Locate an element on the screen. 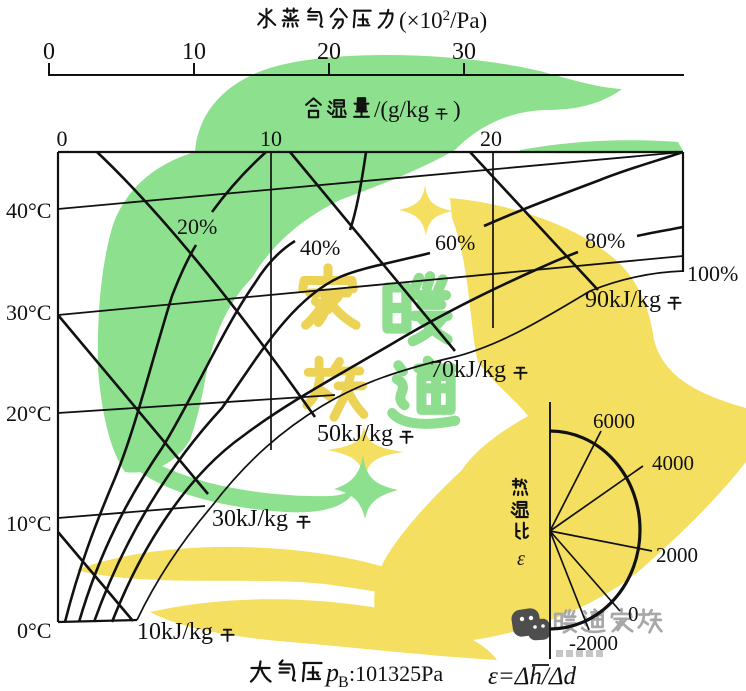 This screenshot has width=746, height=691. svg-text: B is located at coordinates (343, 682).